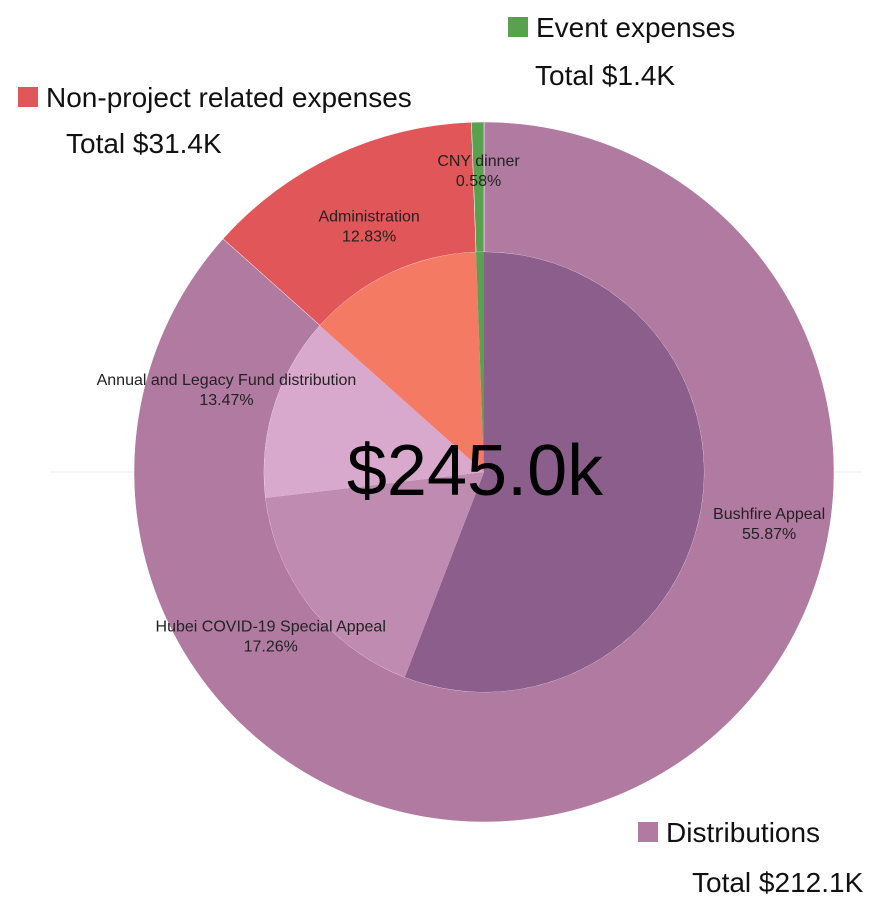 This screenshot has height=899, width=893. I want to click on center-label: $245.0k, so click(475, 471).